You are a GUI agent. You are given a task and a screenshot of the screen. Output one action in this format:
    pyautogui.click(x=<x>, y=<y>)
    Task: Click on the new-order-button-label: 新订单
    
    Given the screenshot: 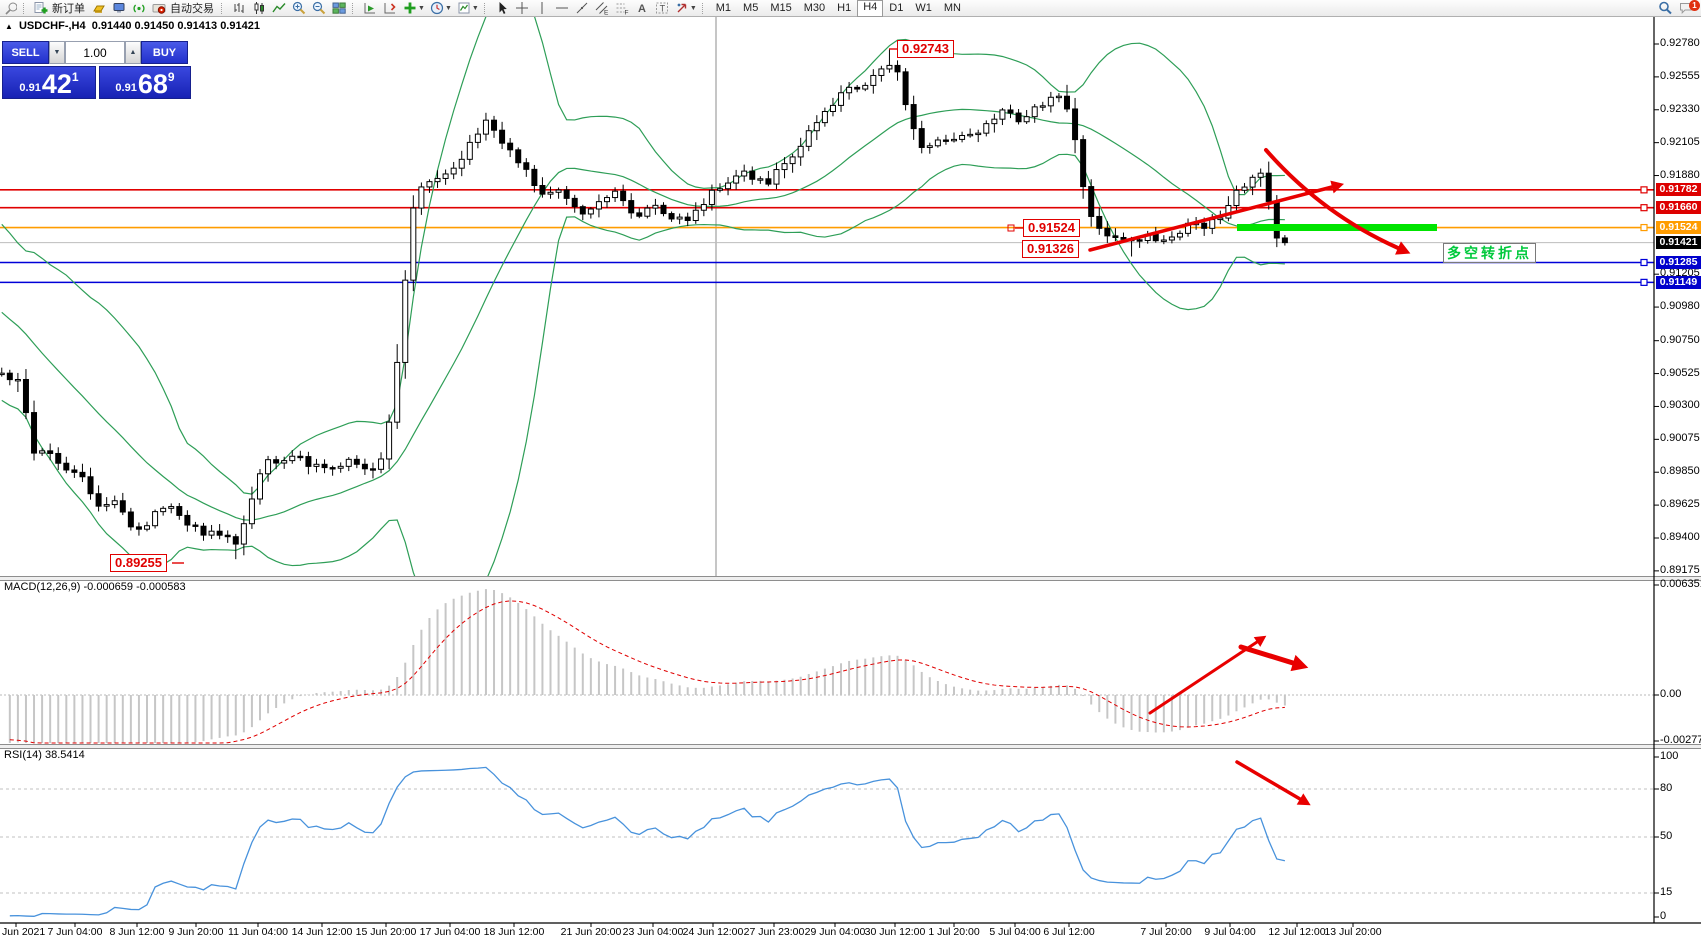 What is the action you would take?
    pyautogui.click(x=68, y=9)
    